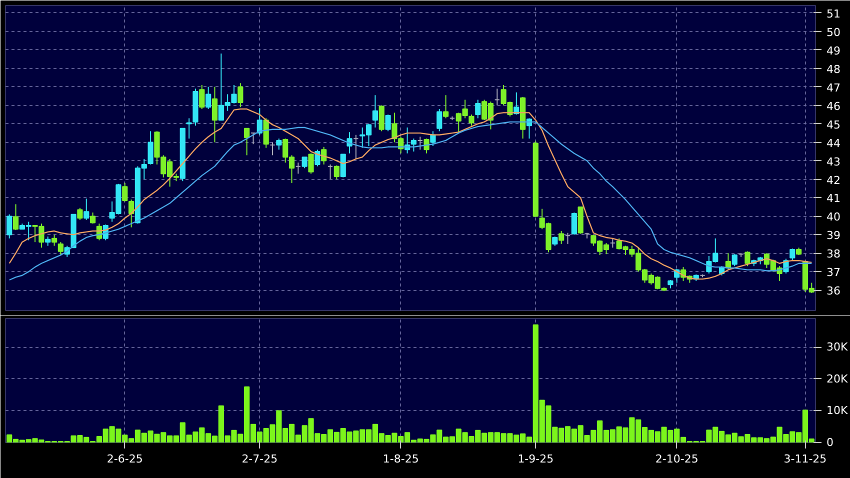 The height and width of the screenshot is (478, 850). I want to click on x-tick-label: 2-7-25, so click(260, 459).